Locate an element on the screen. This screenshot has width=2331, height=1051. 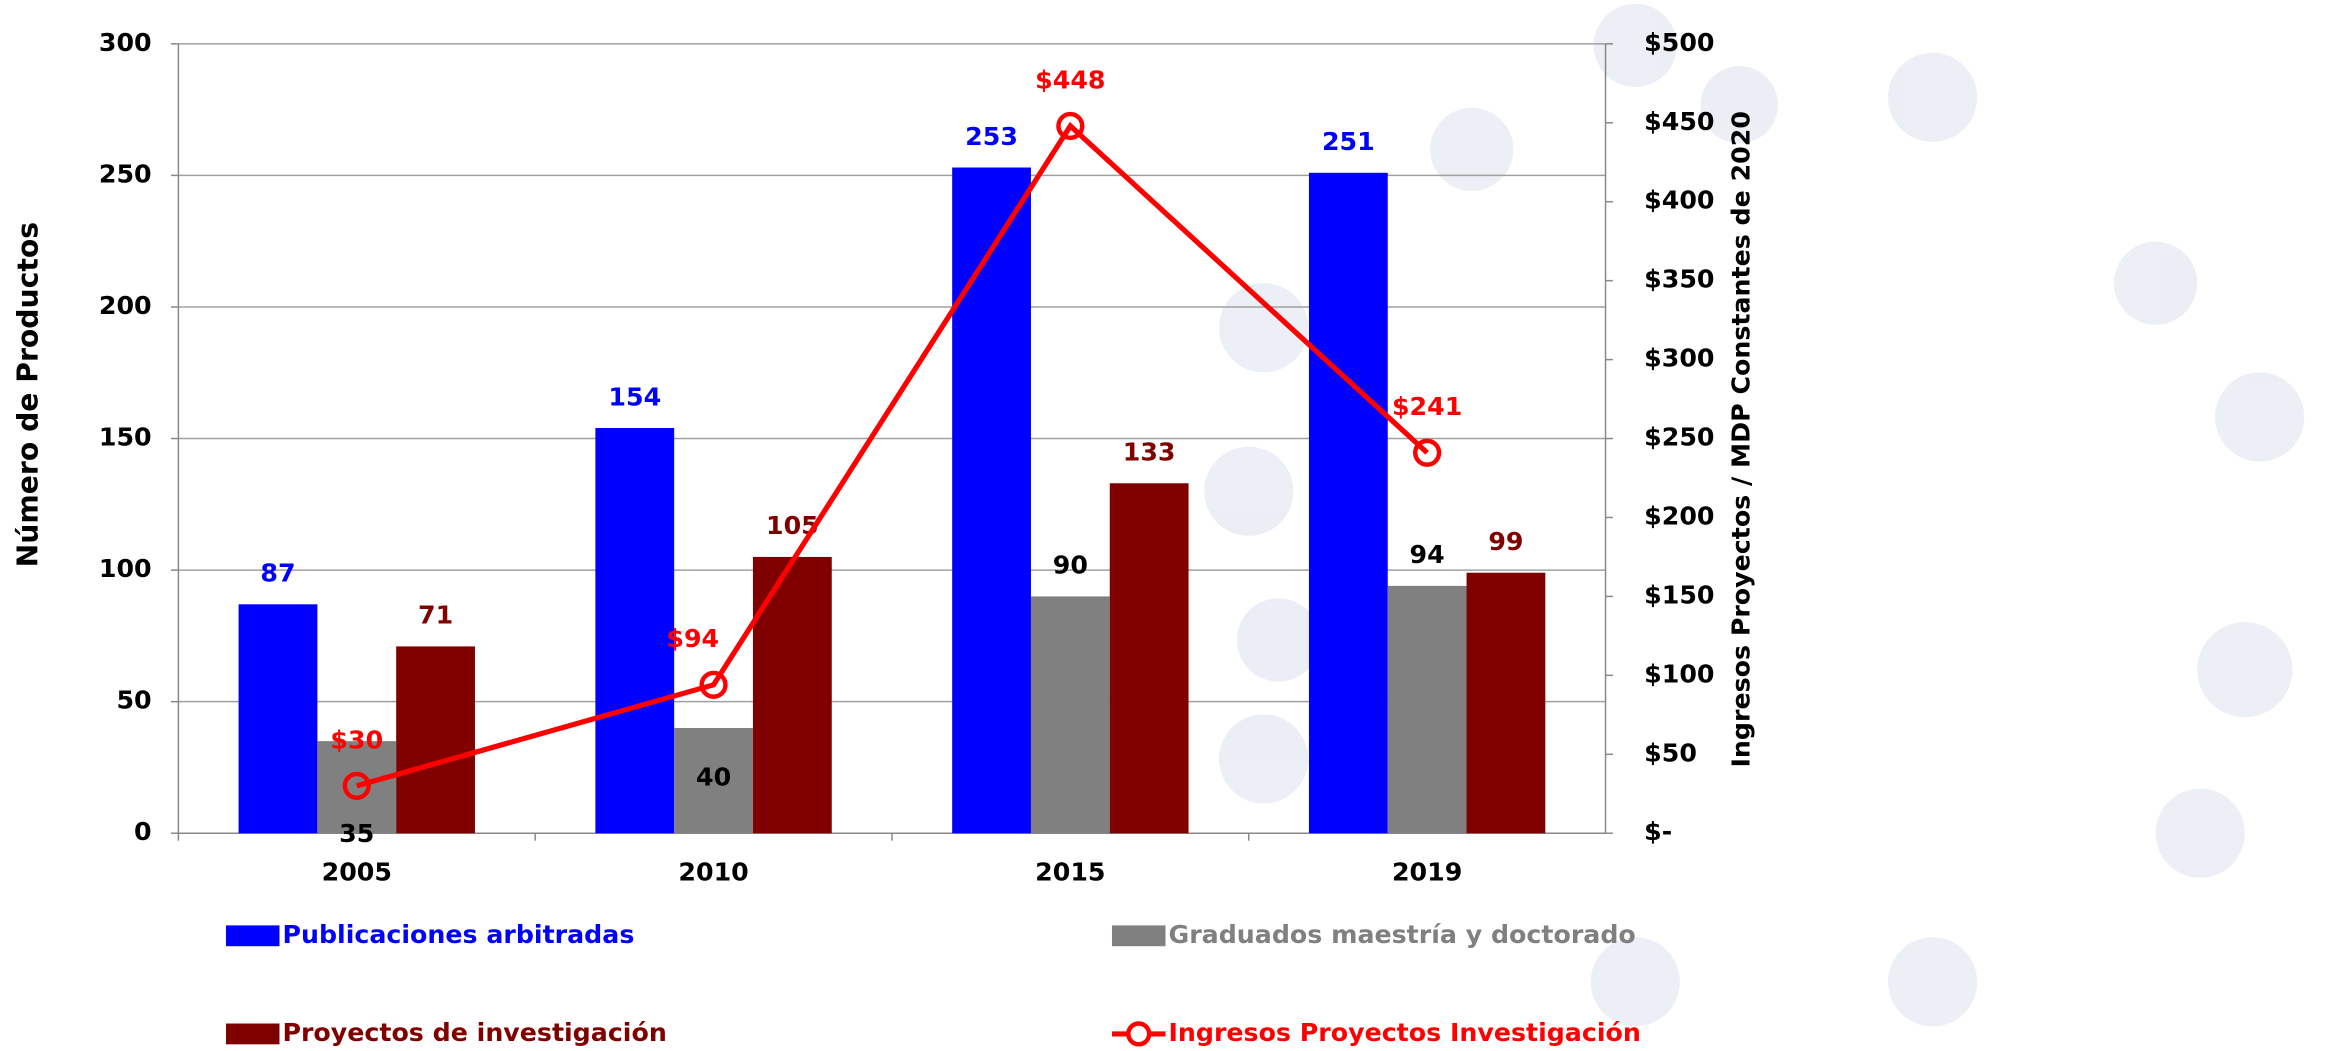
legend-label: Proyectos de investigación is located at coordinates (474, 1032).